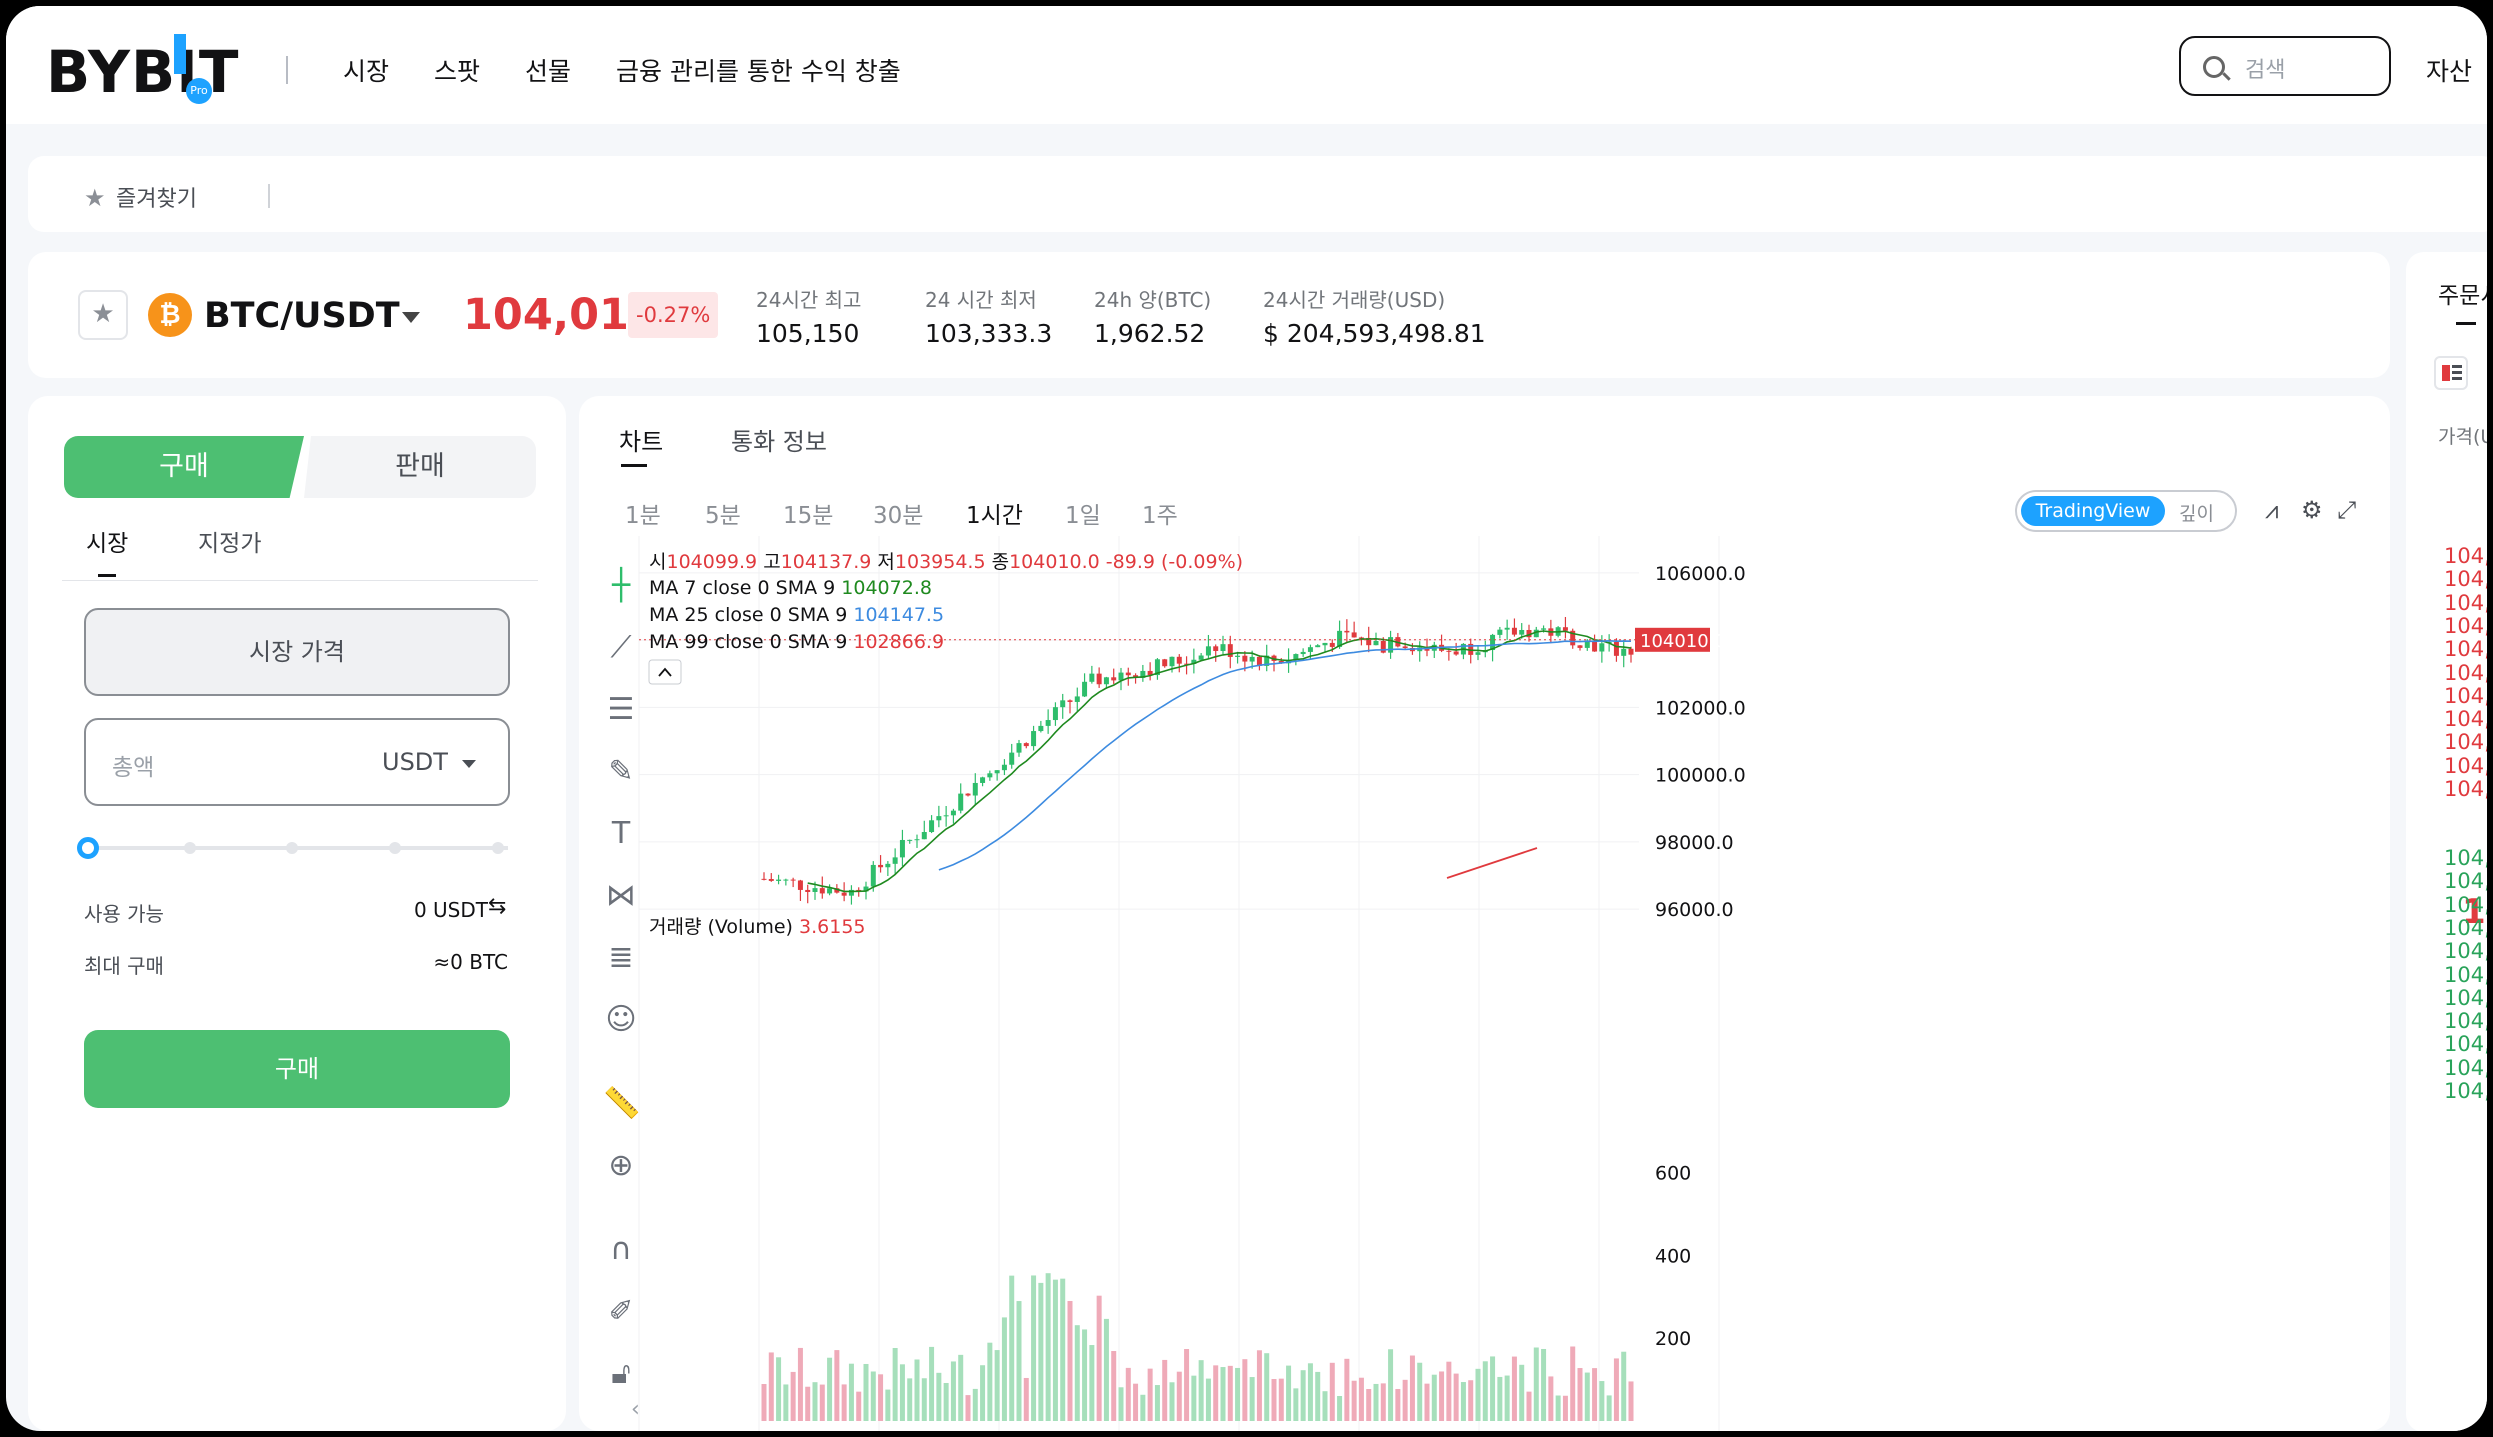 The height and width of the screenshot is (1437, 2493). What do you see at coordinates (621, 1165) in the screenshot?
I see `zoom-in-icon: ⊕` at bounding box center [621, 1165].